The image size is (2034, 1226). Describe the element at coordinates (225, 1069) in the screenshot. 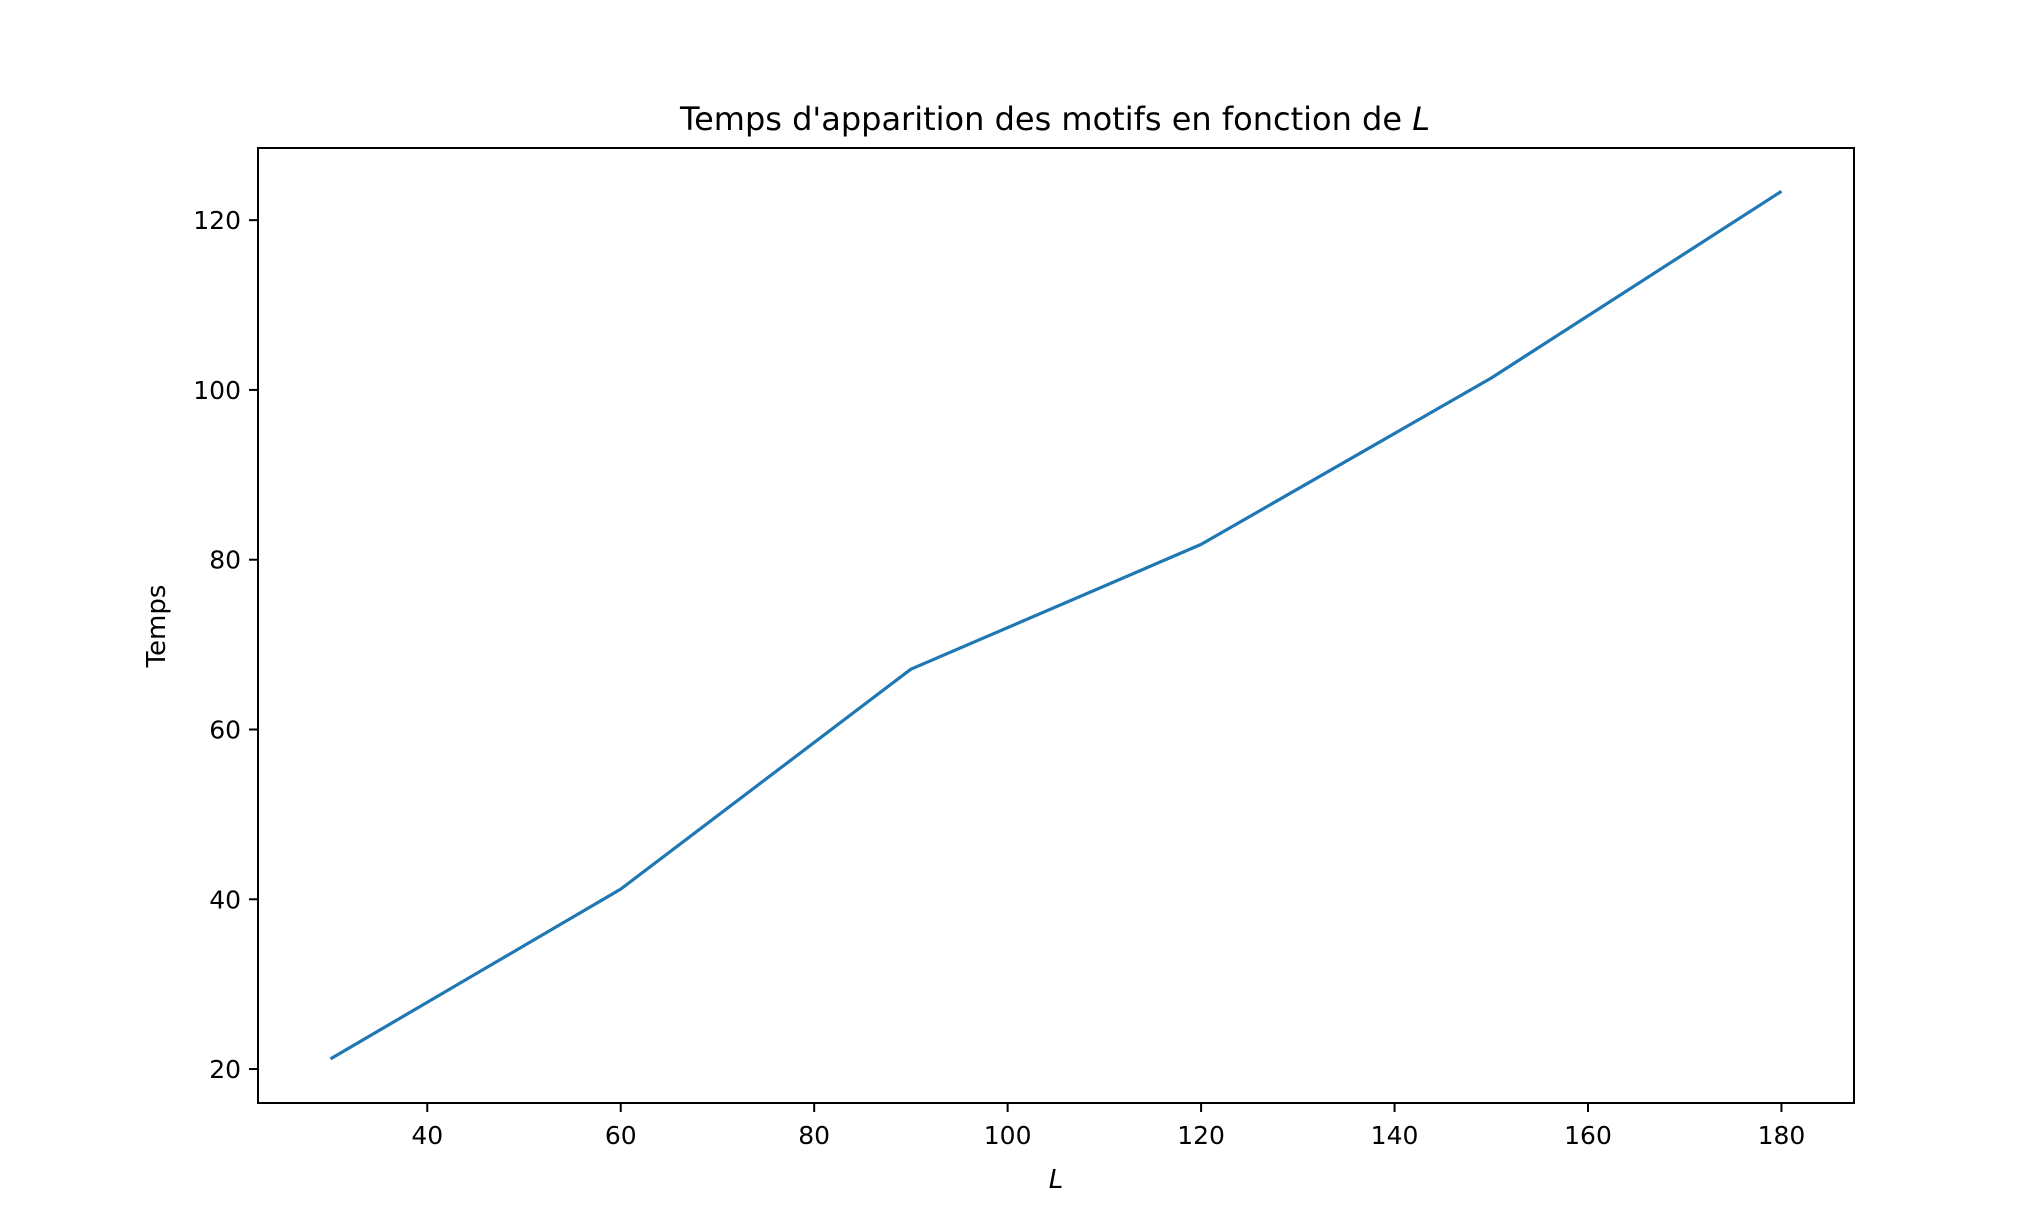

I see `y-tick-label: 20` at that location.